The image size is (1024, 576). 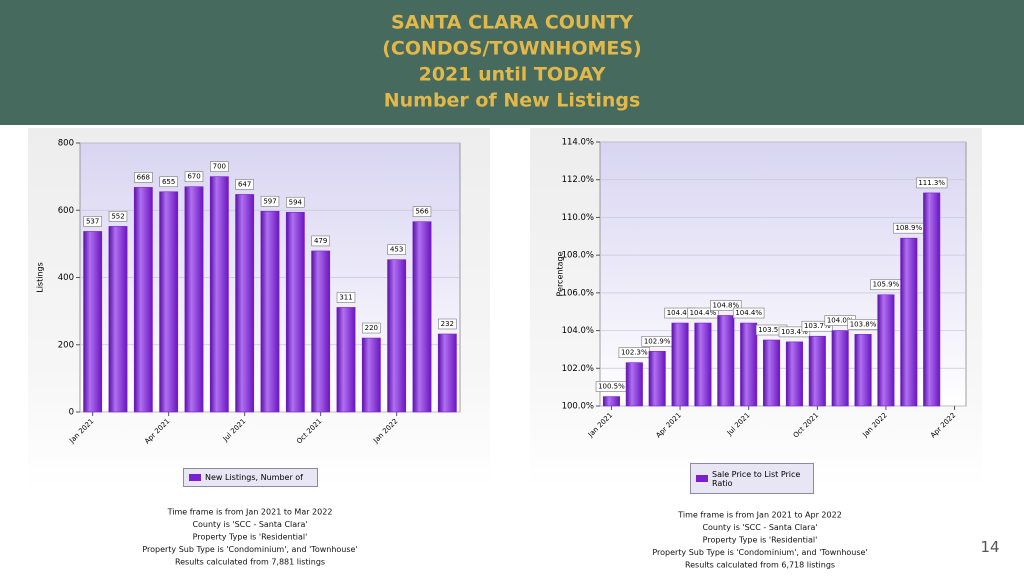 What do you see at coordinates (989, 547) in the screenshot?
I see `page-number: 14` at bounding box center [989, 547].